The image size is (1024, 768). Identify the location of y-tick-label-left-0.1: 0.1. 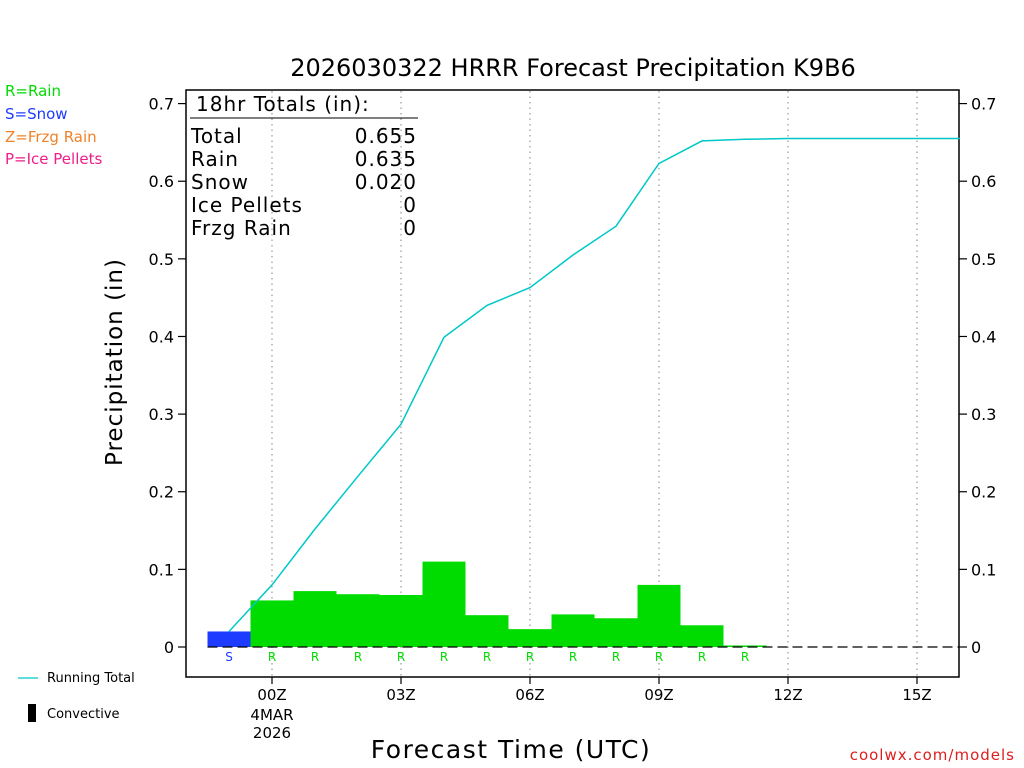
(161, 569).